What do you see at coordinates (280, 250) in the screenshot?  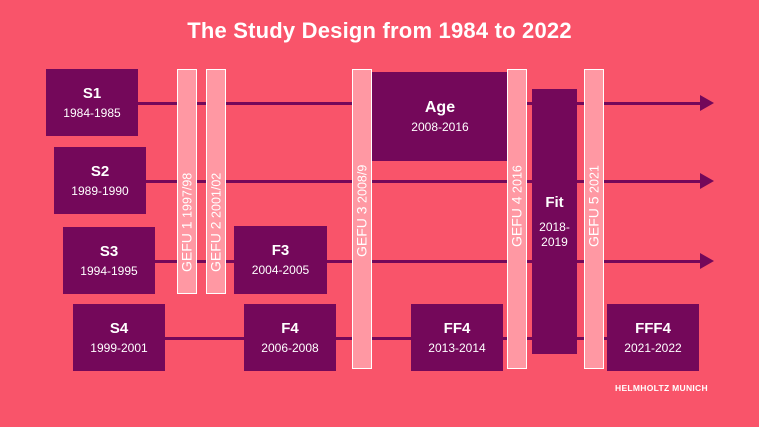 I see `study-name: F3` at bounding box center [280, 250].